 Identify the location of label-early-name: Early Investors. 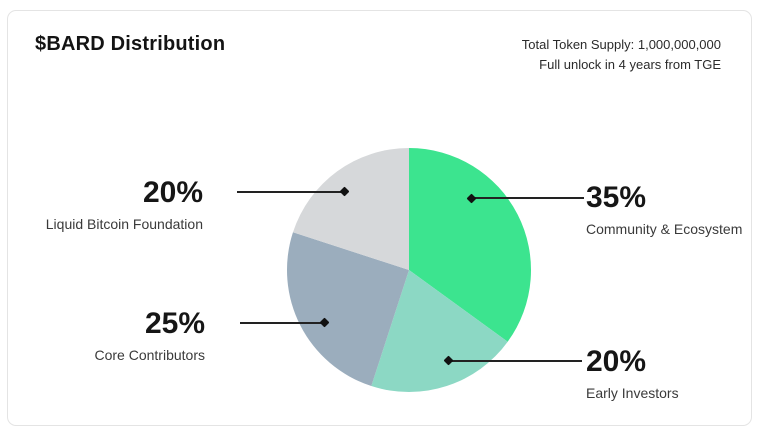
(632, 393).